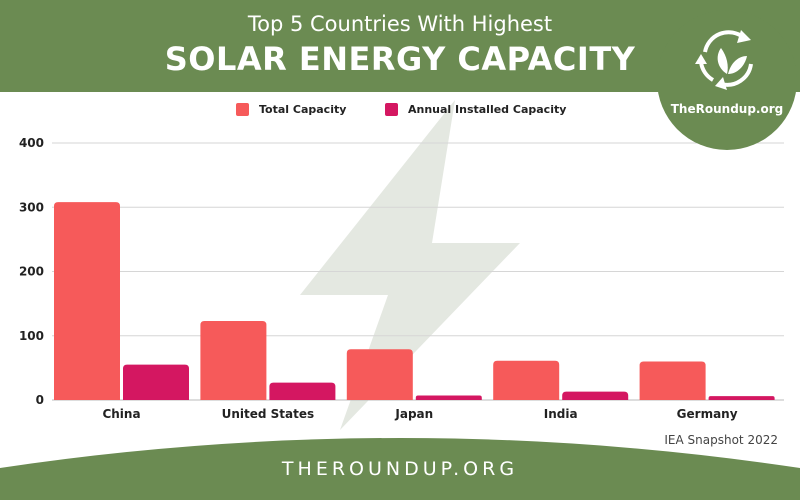 This screenshot has width=800, height=500. Describe the element at coordinates (721, 440) in the screenshot. I see `source-note: IEA Snapshot 2022` at that location.